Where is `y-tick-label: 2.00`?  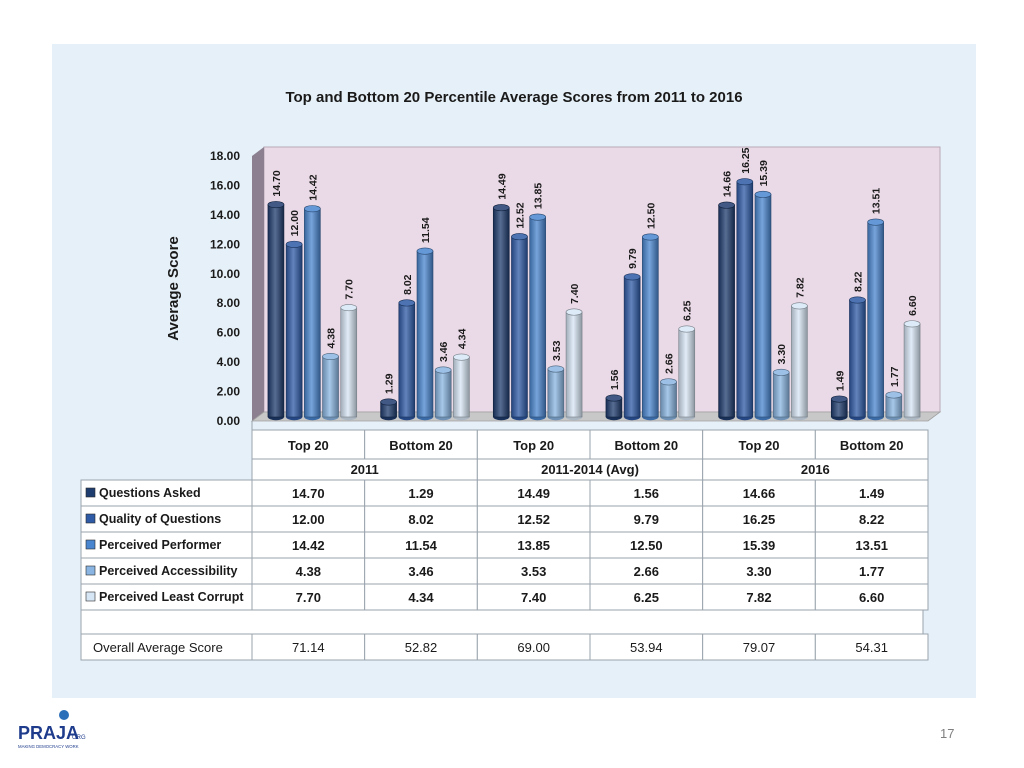 y-tick-label: 2.00 is located at coordinates (229, 392).